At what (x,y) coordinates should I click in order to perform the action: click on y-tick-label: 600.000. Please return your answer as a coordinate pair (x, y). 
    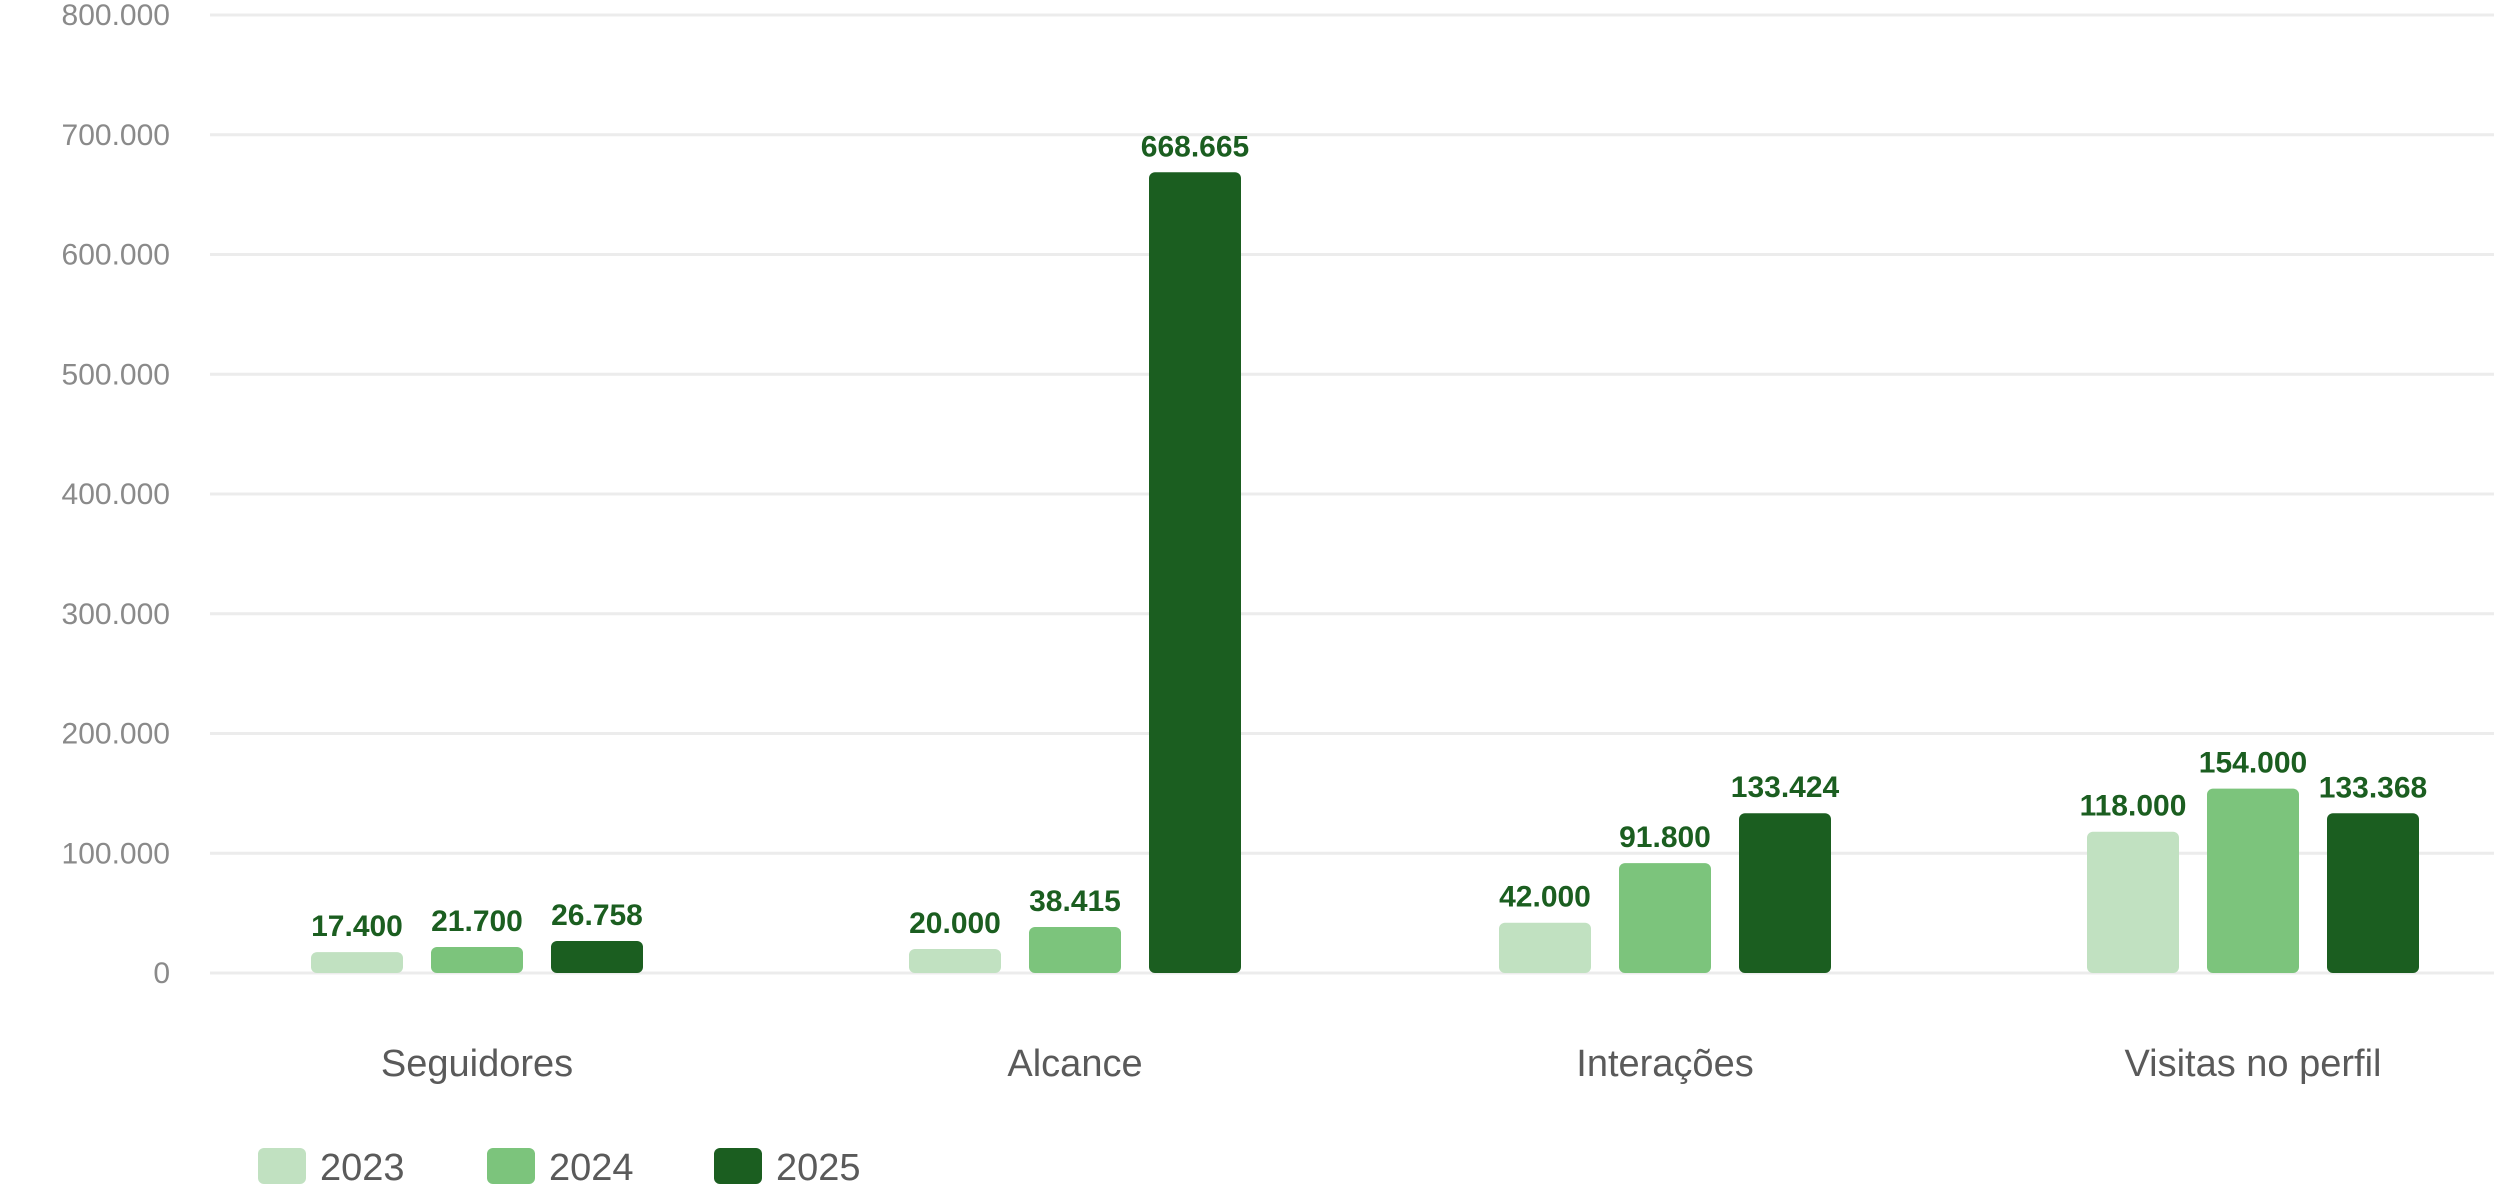
    Looking at the image, I should click on (116, 255).